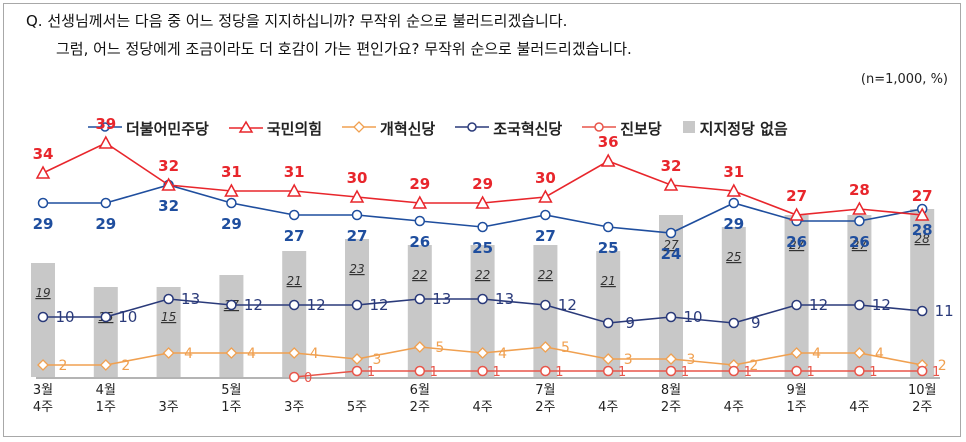 The width and height of the screenshot is (966, 442). What do you see at coordinates (671, 254) in the screenshot?
I see `data-label-dem: 24` at bounding box center [671, 254].